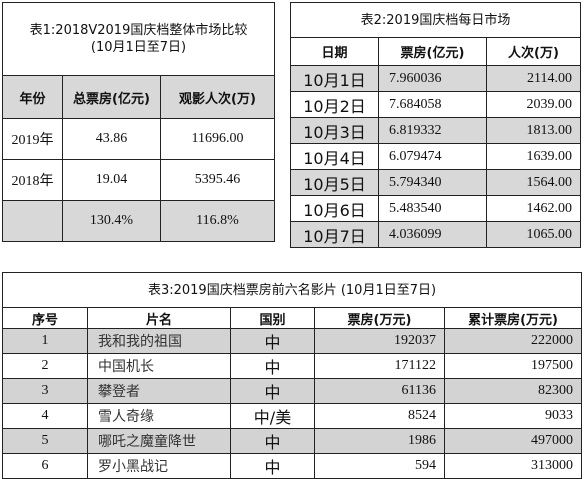 Image resolution: width=585 pixels, height=479 pixels. What do you see at coordinates (379, 416) in the screenshot?
I see `table3-box-cell: 8524` at bounding box center [379, 416].